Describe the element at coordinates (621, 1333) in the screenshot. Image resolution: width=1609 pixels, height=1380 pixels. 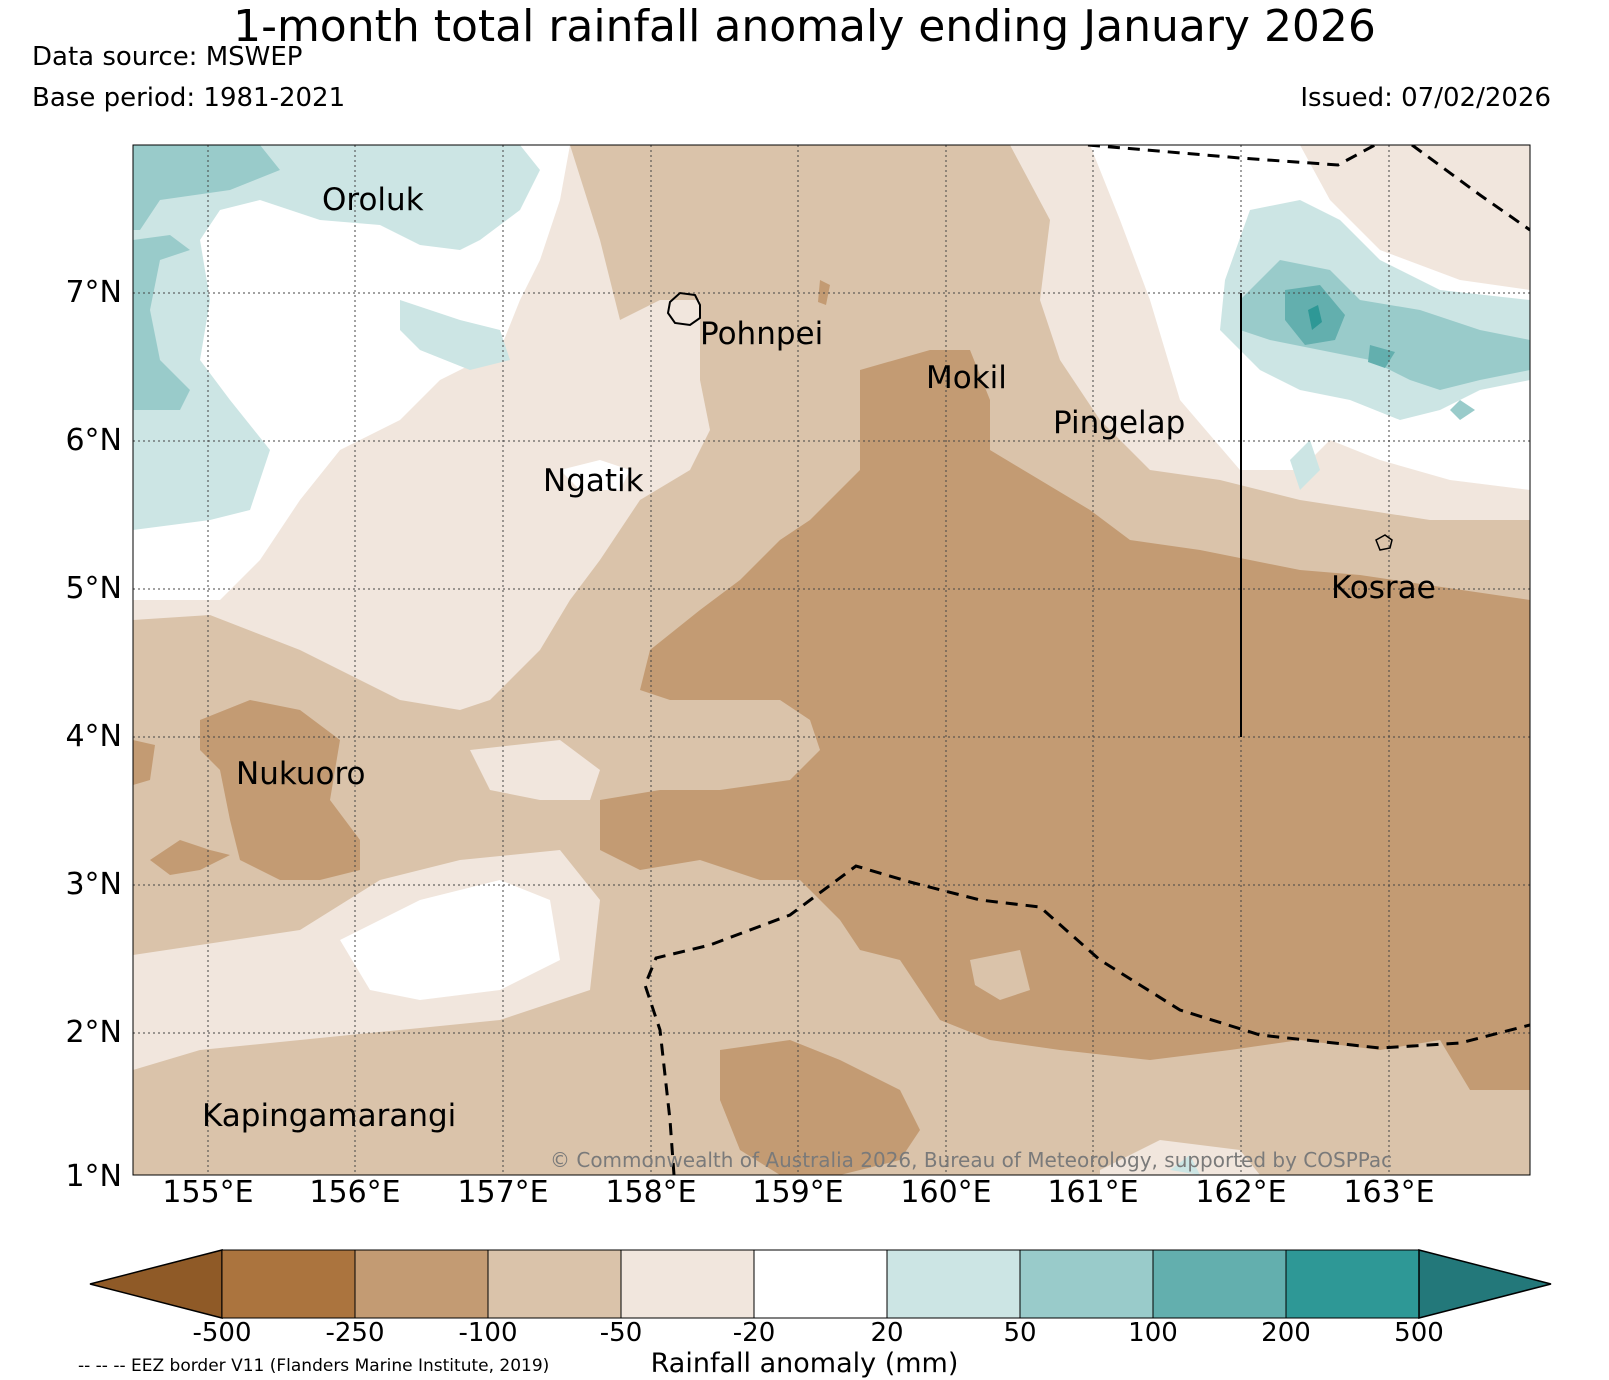
I see `colorbar-tick-label: -50` at that location.